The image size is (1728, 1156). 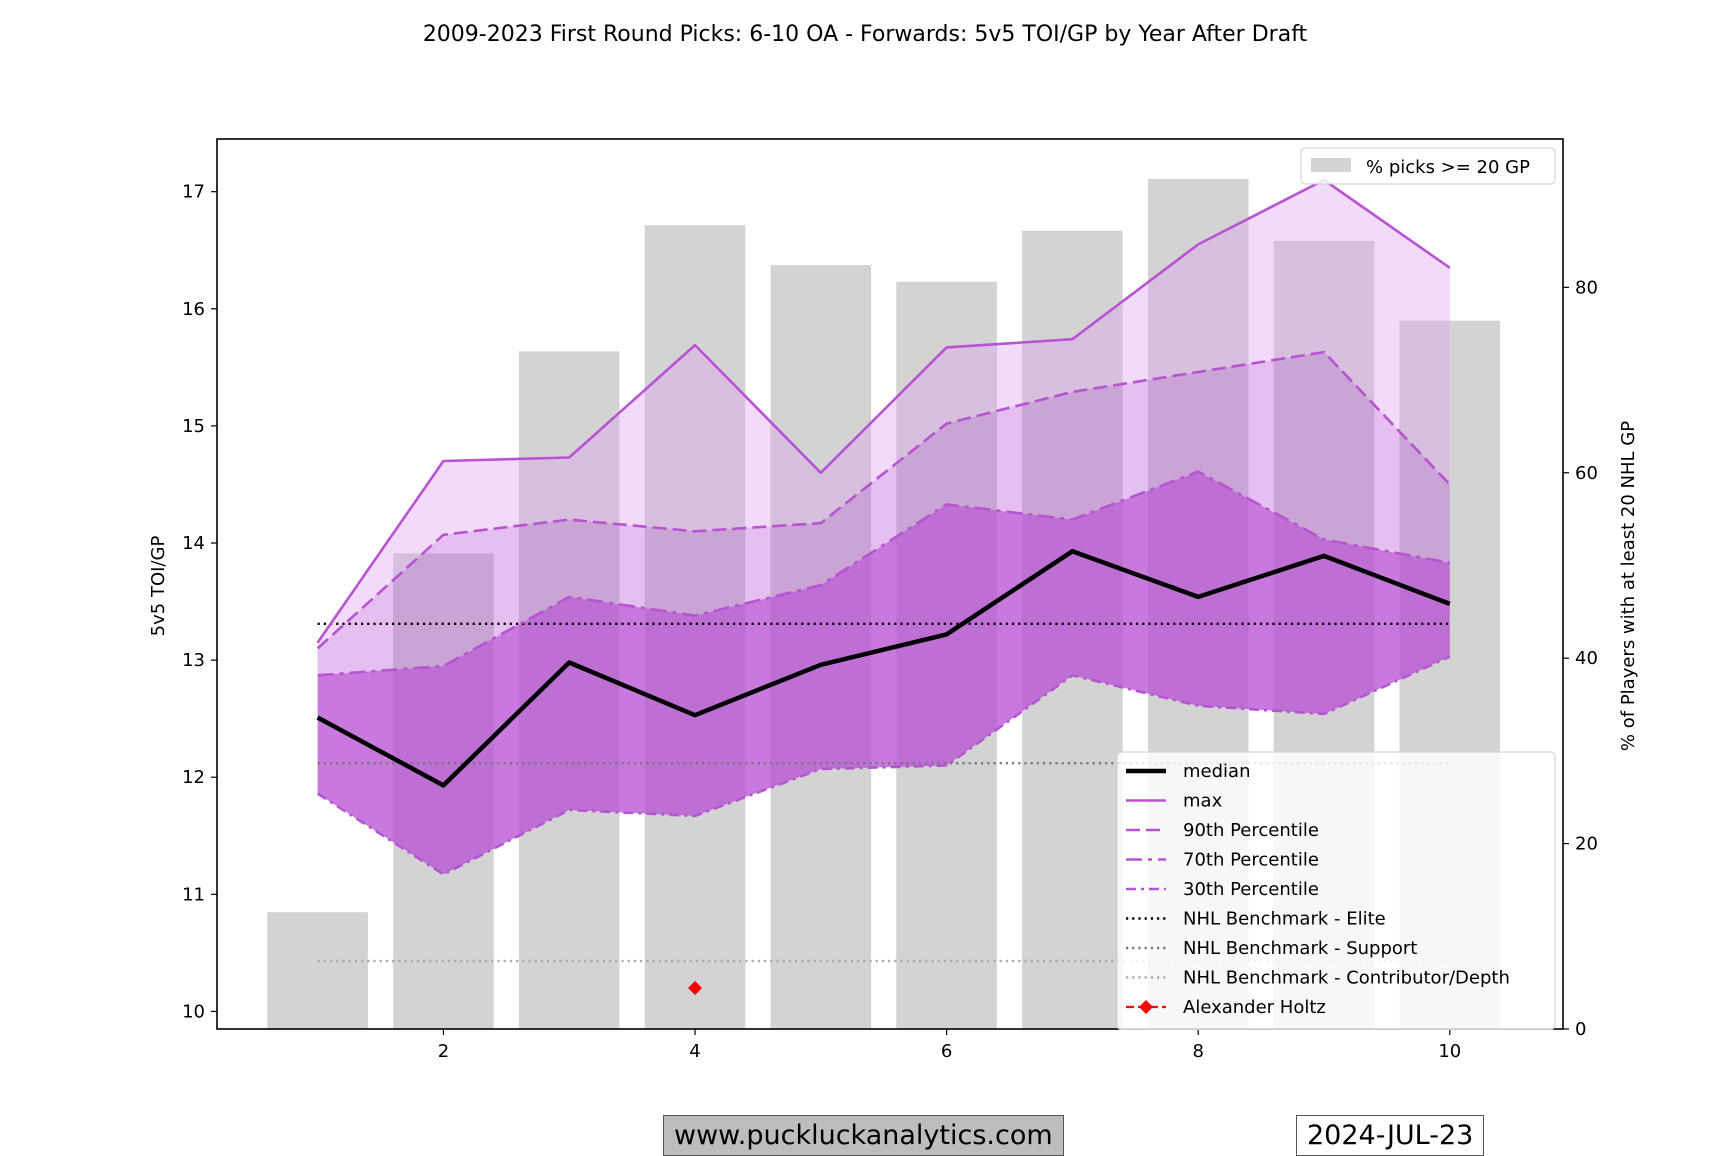 I want to click on bar-legend-label: % picks >= 20 GP, so click(x=1448, y=167).